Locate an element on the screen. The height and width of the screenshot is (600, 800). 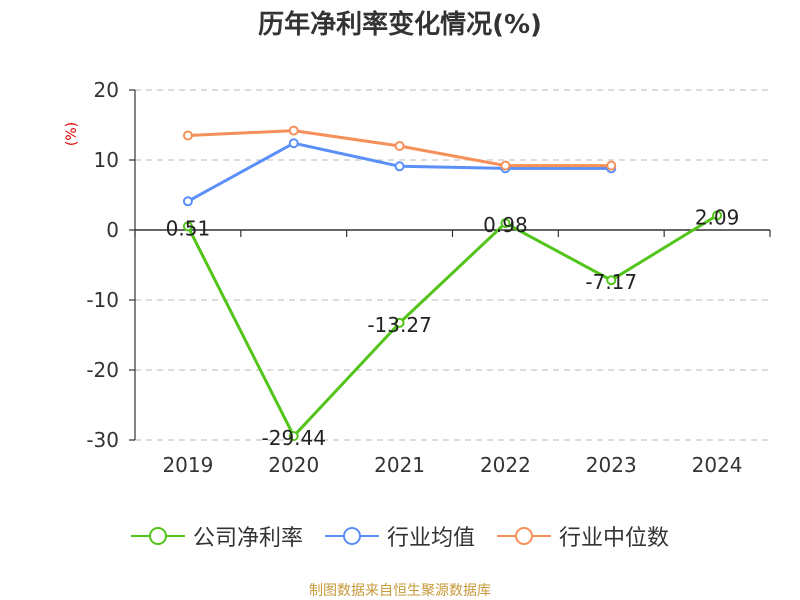
data-source-note: 制图数据来自恒生聚源数据库 is located at coordinates (400, 591).